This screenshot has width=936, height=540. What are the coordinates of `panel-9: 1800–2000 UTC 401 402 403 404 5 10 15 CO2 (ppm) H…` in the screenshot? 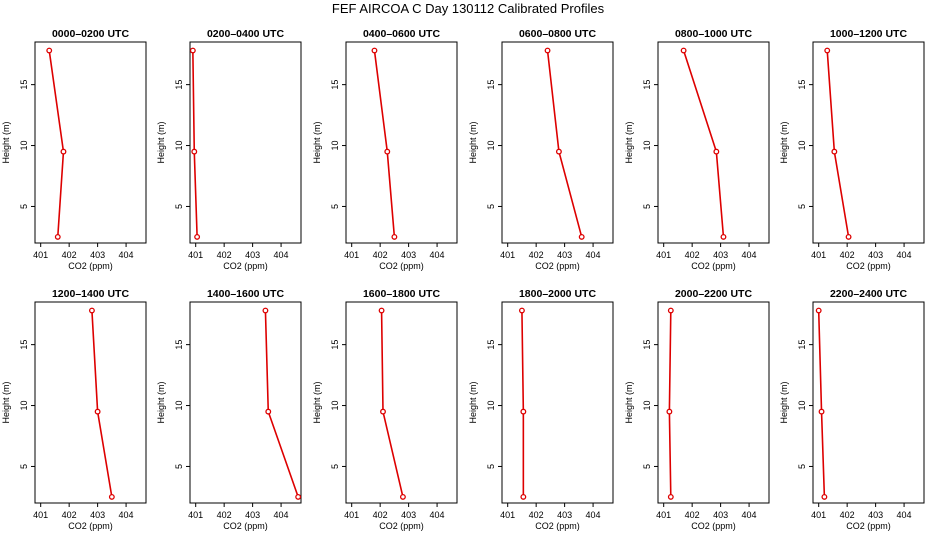 It's located at (541, 409).